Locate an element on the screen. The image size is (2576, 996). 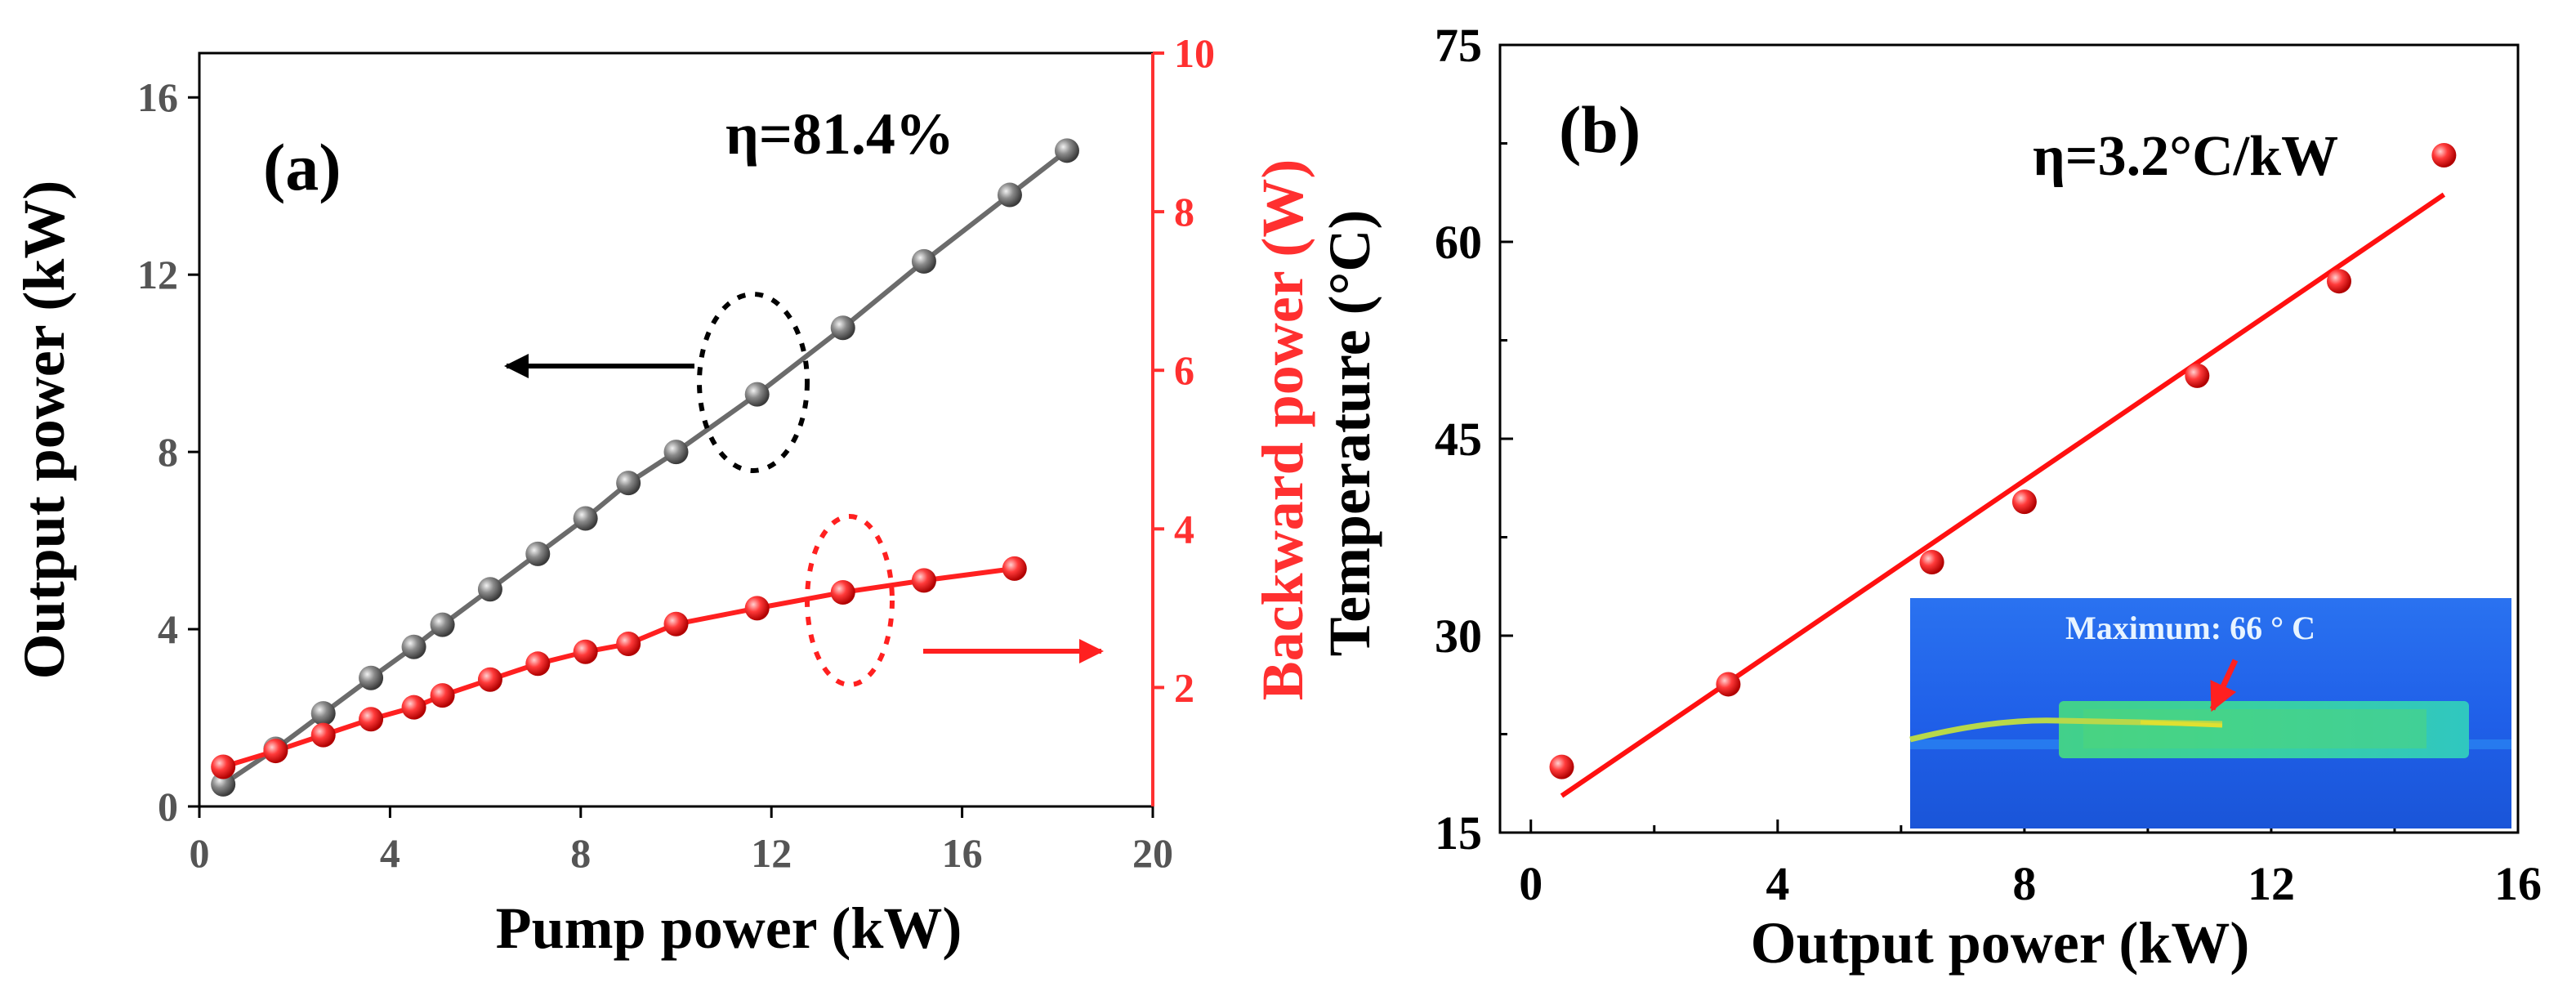
y2-tick-label-a-3: 8 is located at coordinates (1184, 211).